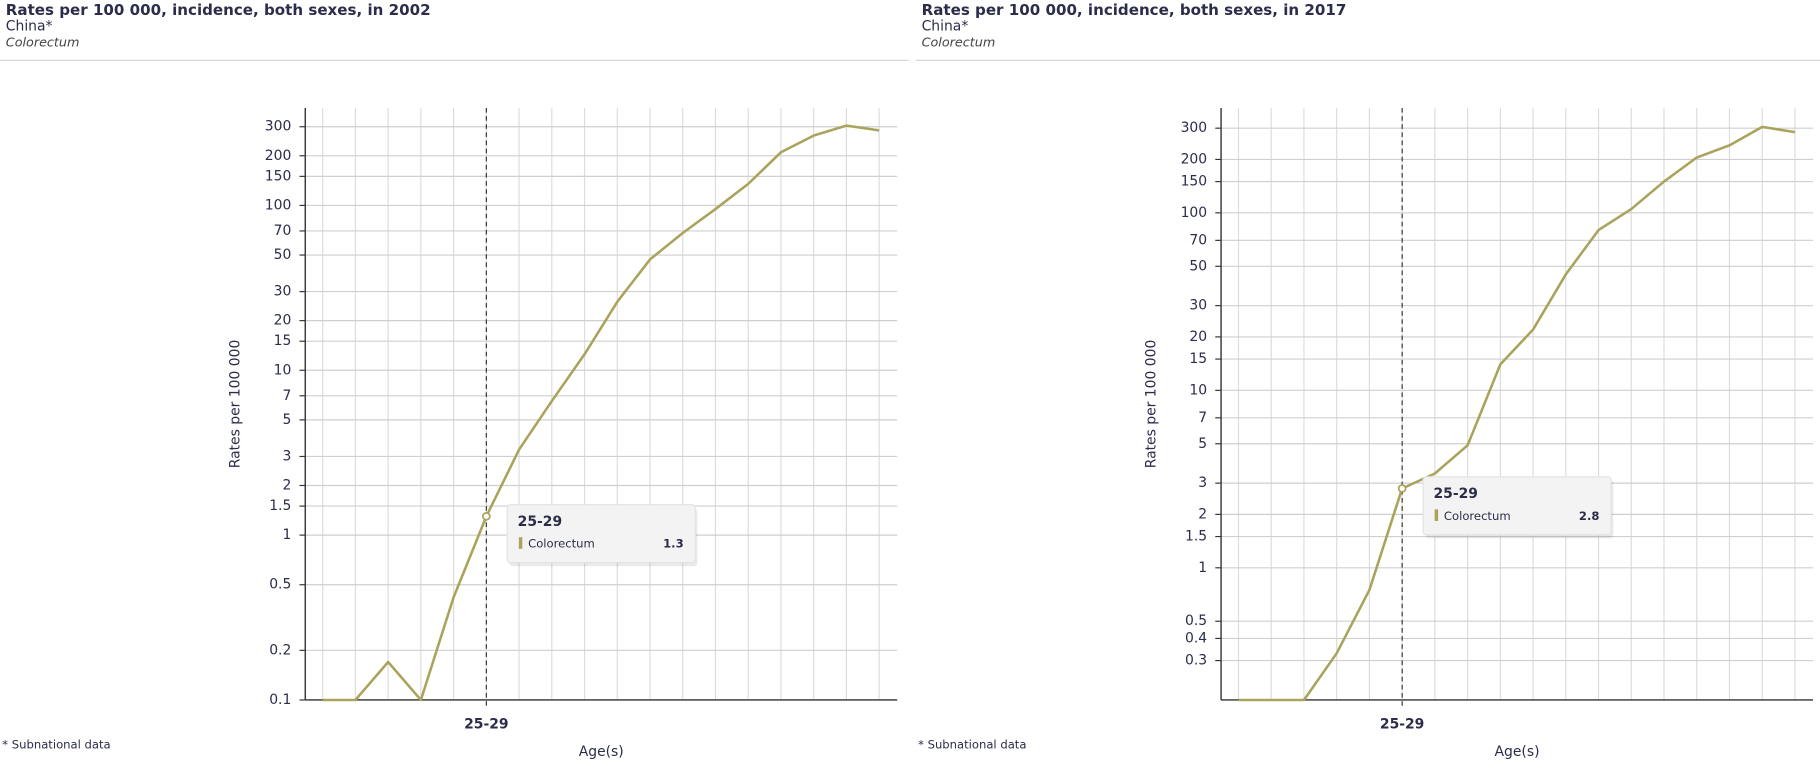 Image resolution: width=1820 pixels, height=768 pixels. What do you see at coordinates (1196, 661) in the screenshot?
I see `y-tick-label: 0.3` at bounding box center [1196, 661].